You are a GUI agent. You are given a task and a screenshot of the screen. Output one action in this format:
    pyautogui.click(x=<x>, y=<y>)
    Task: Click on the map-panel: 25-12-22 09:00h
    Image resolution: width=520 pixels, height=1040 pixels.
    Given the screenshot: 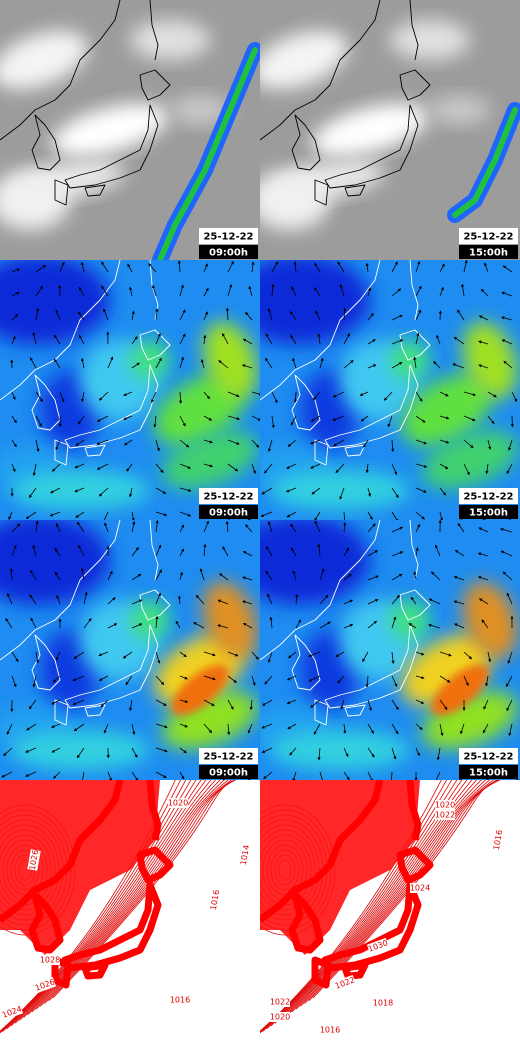 What is the action you would take?
    pyautogui.click(x=130, y=390)
    